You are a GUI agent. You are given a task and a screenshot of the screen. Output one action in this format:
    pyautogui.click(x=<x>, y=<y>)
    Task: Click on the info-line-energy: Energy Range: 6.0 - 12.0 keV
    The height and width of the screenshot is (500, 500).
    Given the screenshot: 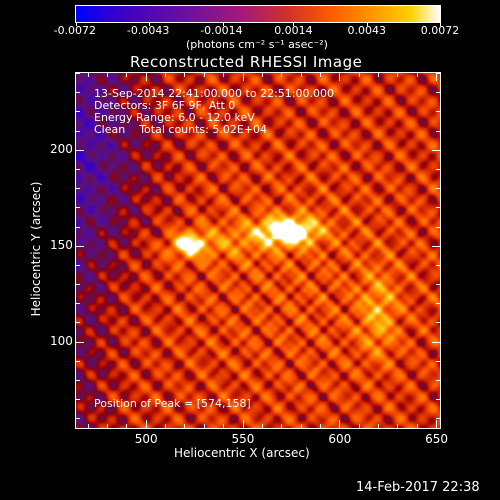 What is the action you would take?
    pyautogui.click(x=174, y=117)
    